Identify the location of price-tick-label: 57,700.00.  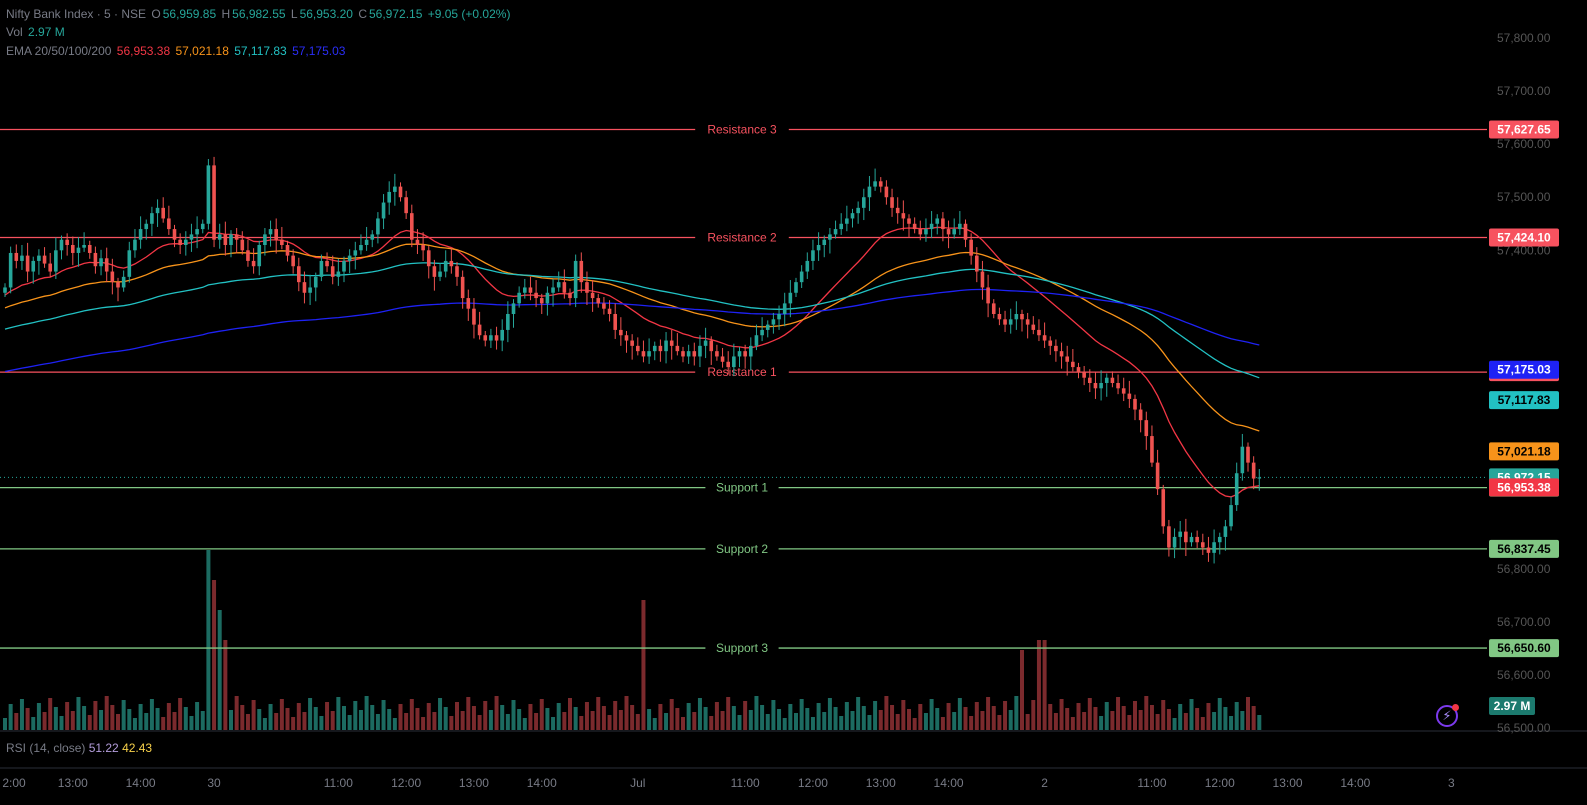
(1524, 91).